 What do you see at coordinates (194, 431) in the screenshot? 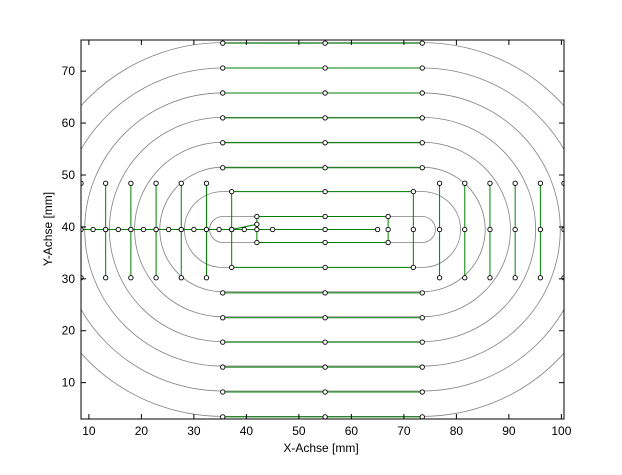
I see `x-tick-label: 30` at bounding box center [194, 431].